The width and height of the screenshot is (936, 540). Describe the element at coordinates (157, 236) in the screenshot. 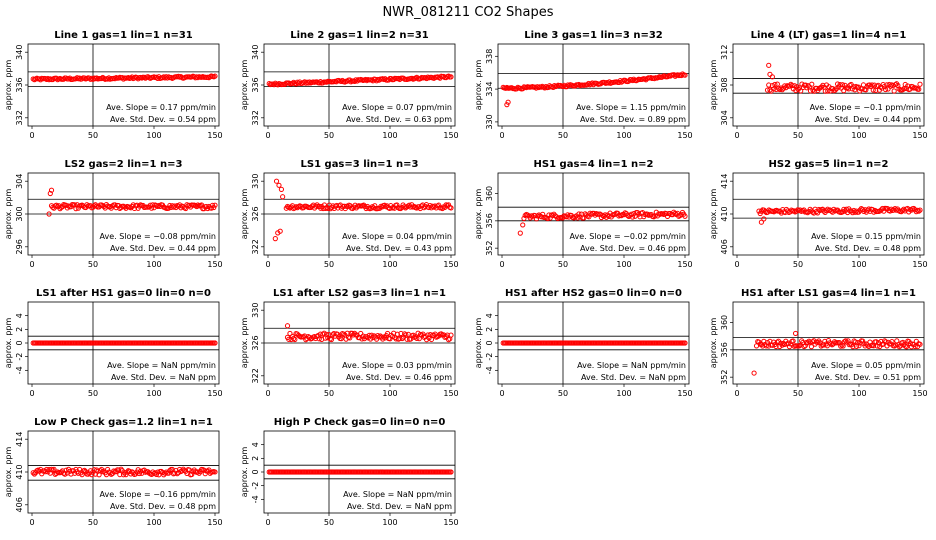

I see `slope-text: Ave. Slope = −0.08 ppm/min` at that location.